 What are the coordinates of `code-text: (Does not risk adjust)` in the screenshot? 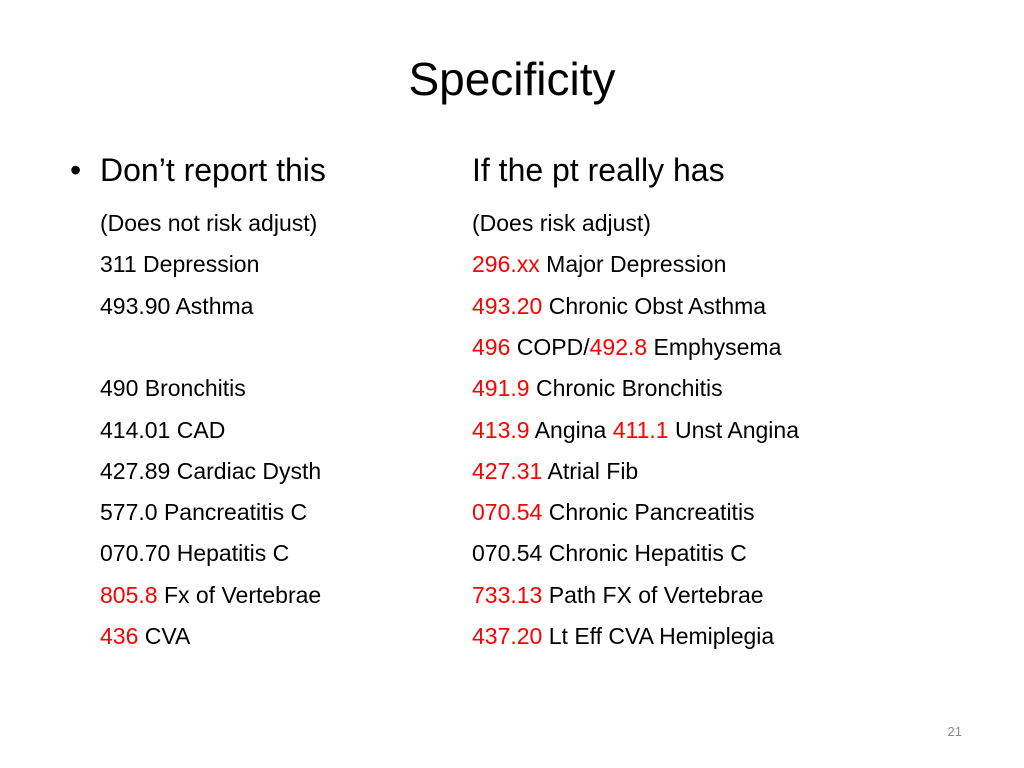 It's located at (209, 223).